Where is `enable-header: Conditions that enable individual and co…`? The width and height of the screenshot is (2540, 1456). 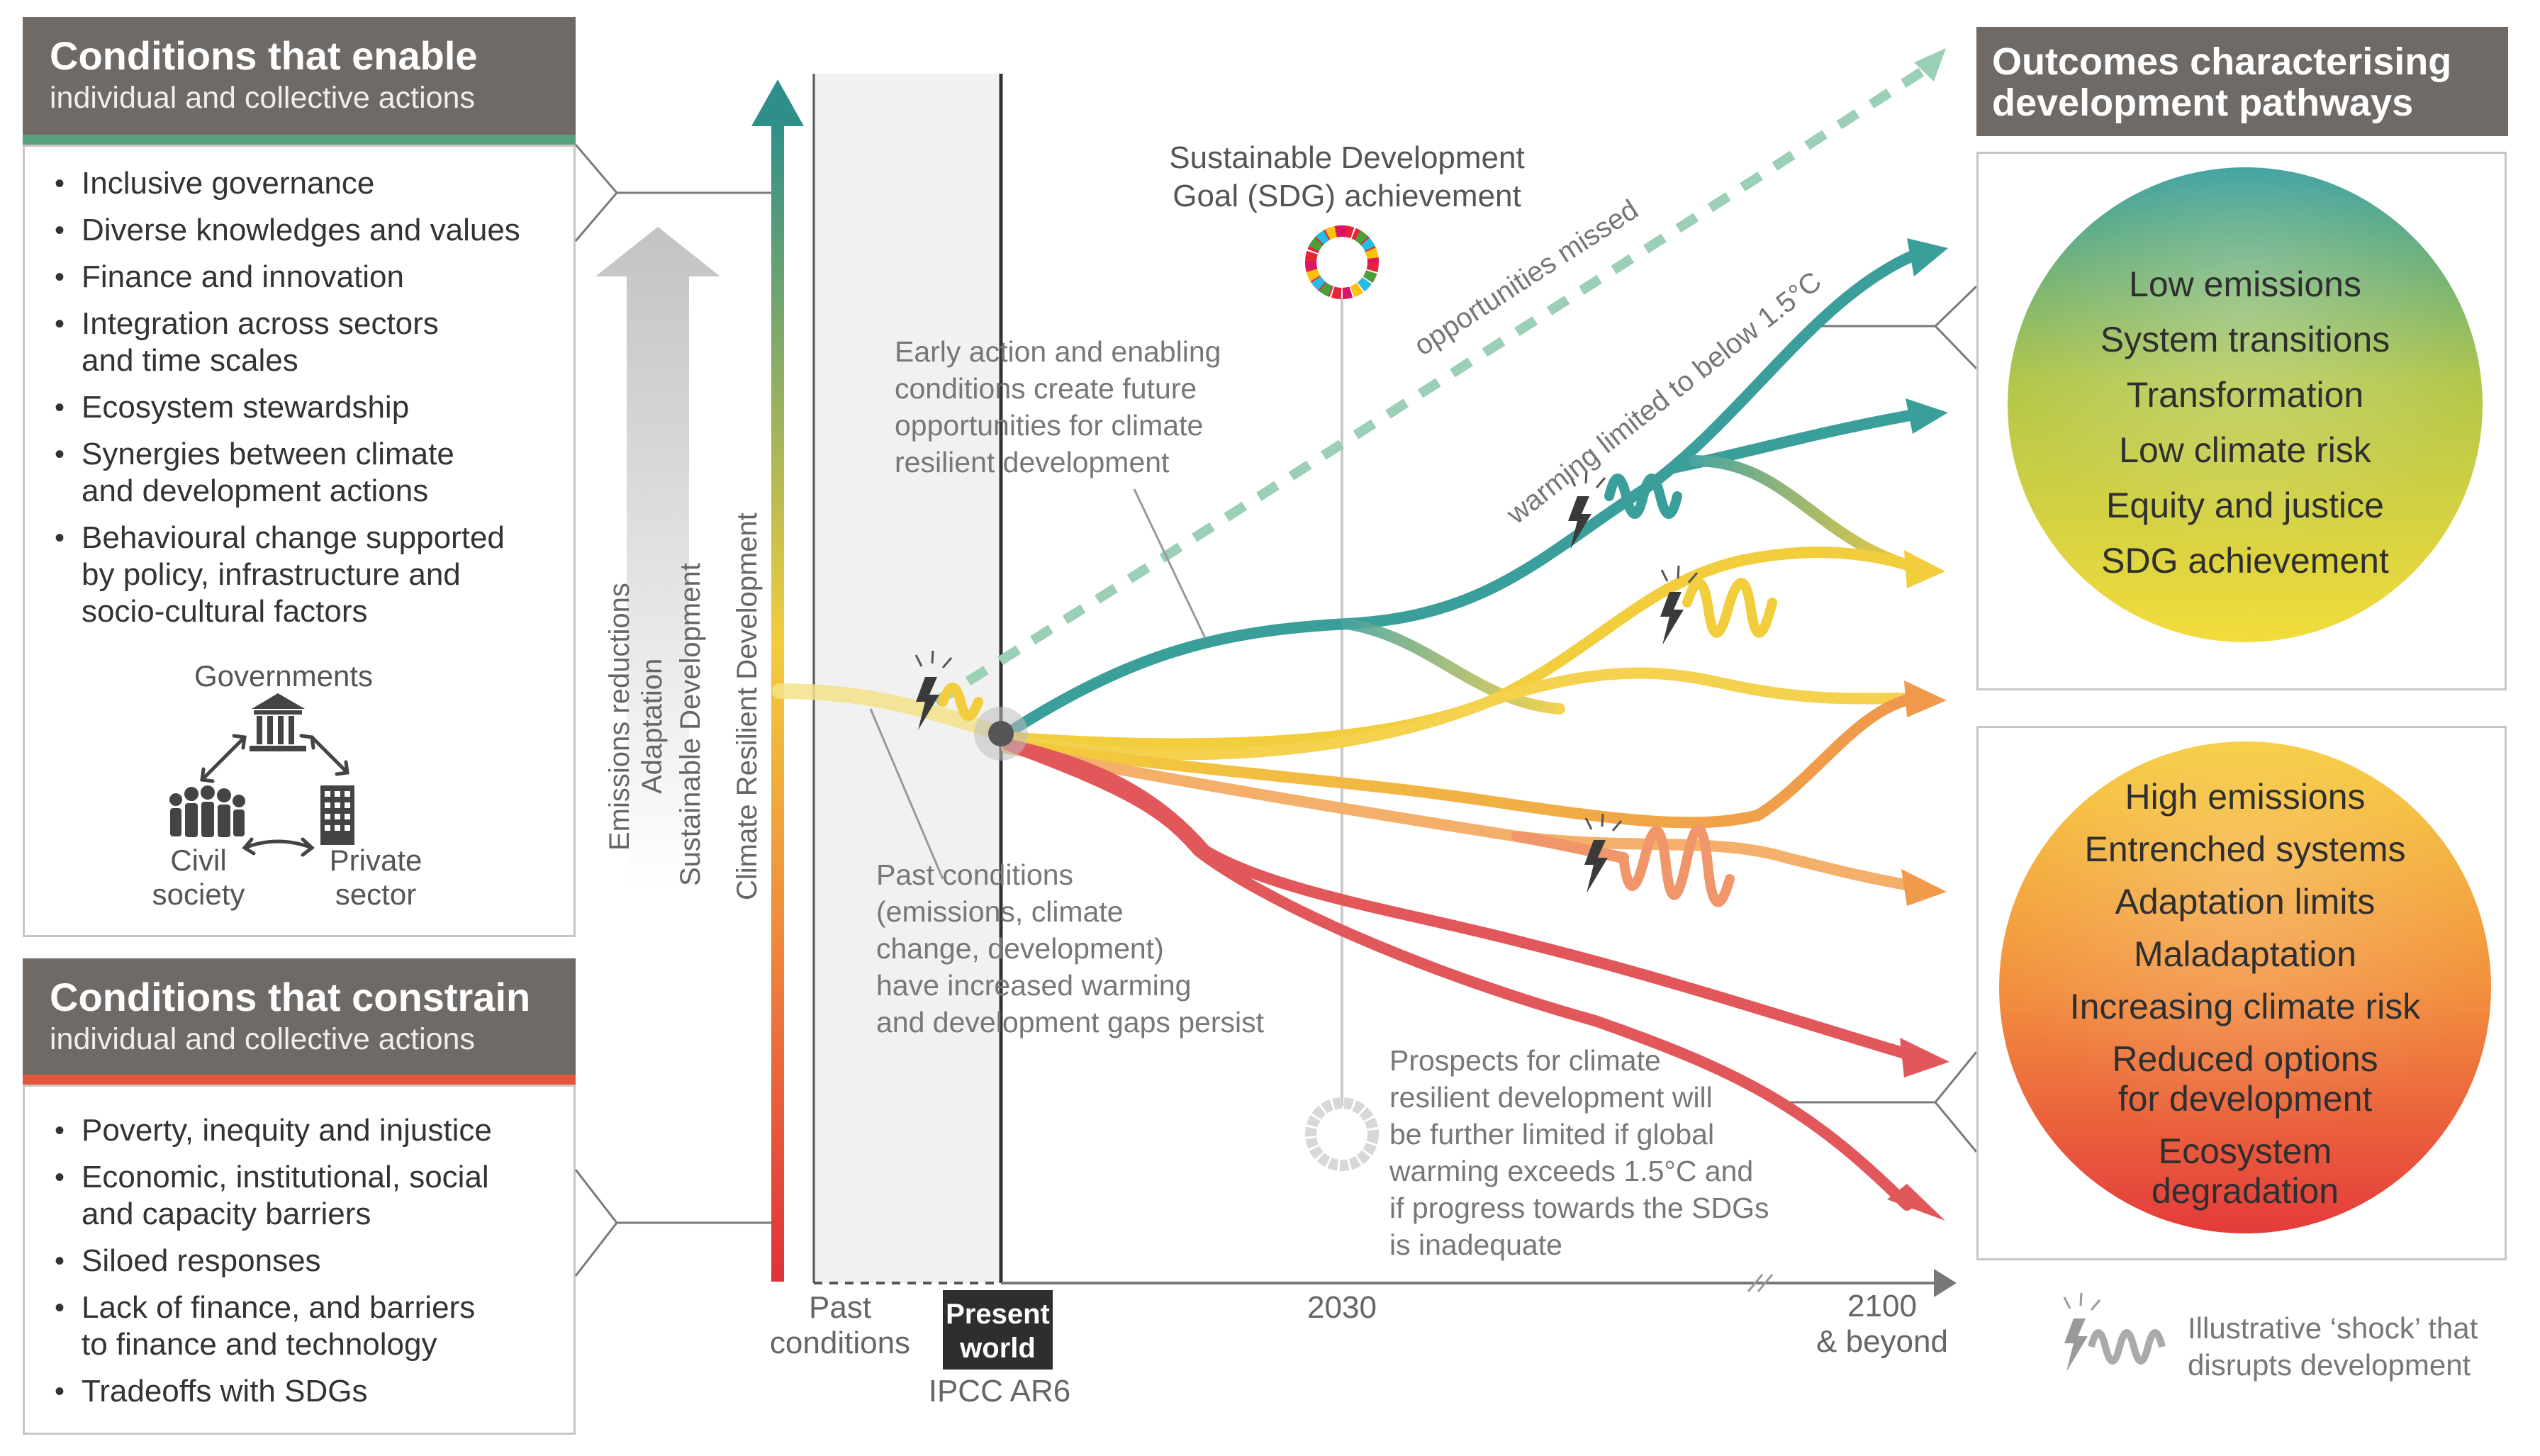 enable-header: Conditions that enable individual and co… is located at coordinates (299, 80).